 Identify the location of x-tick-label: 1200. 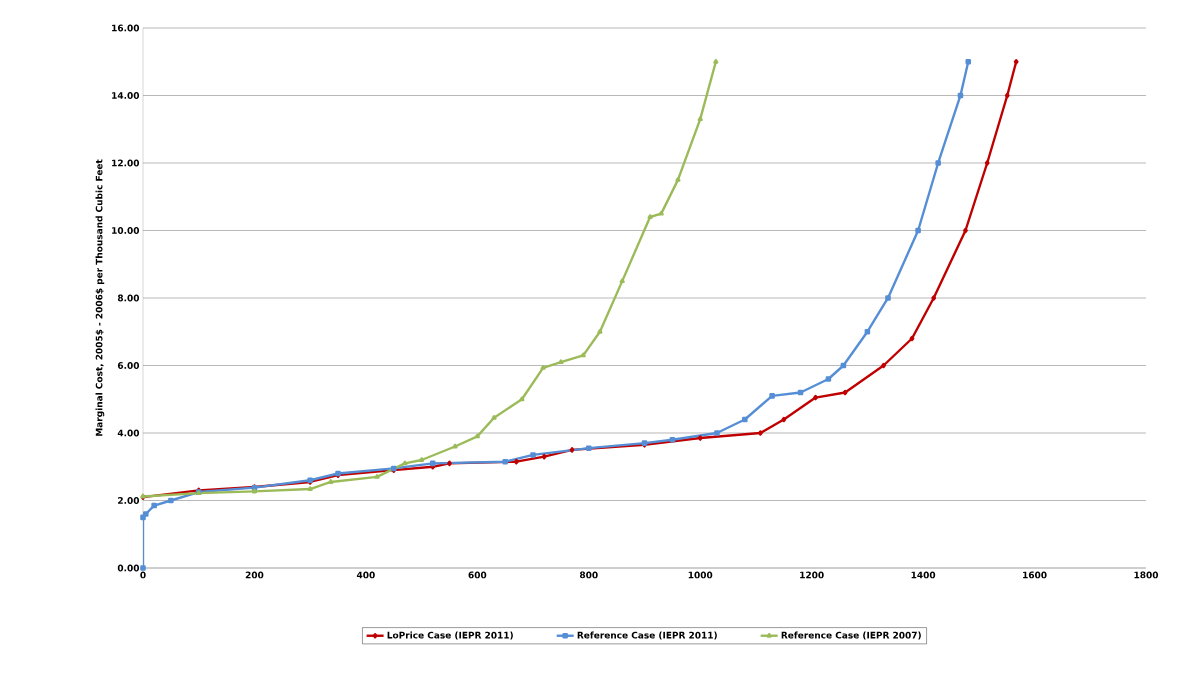
(812, 575).